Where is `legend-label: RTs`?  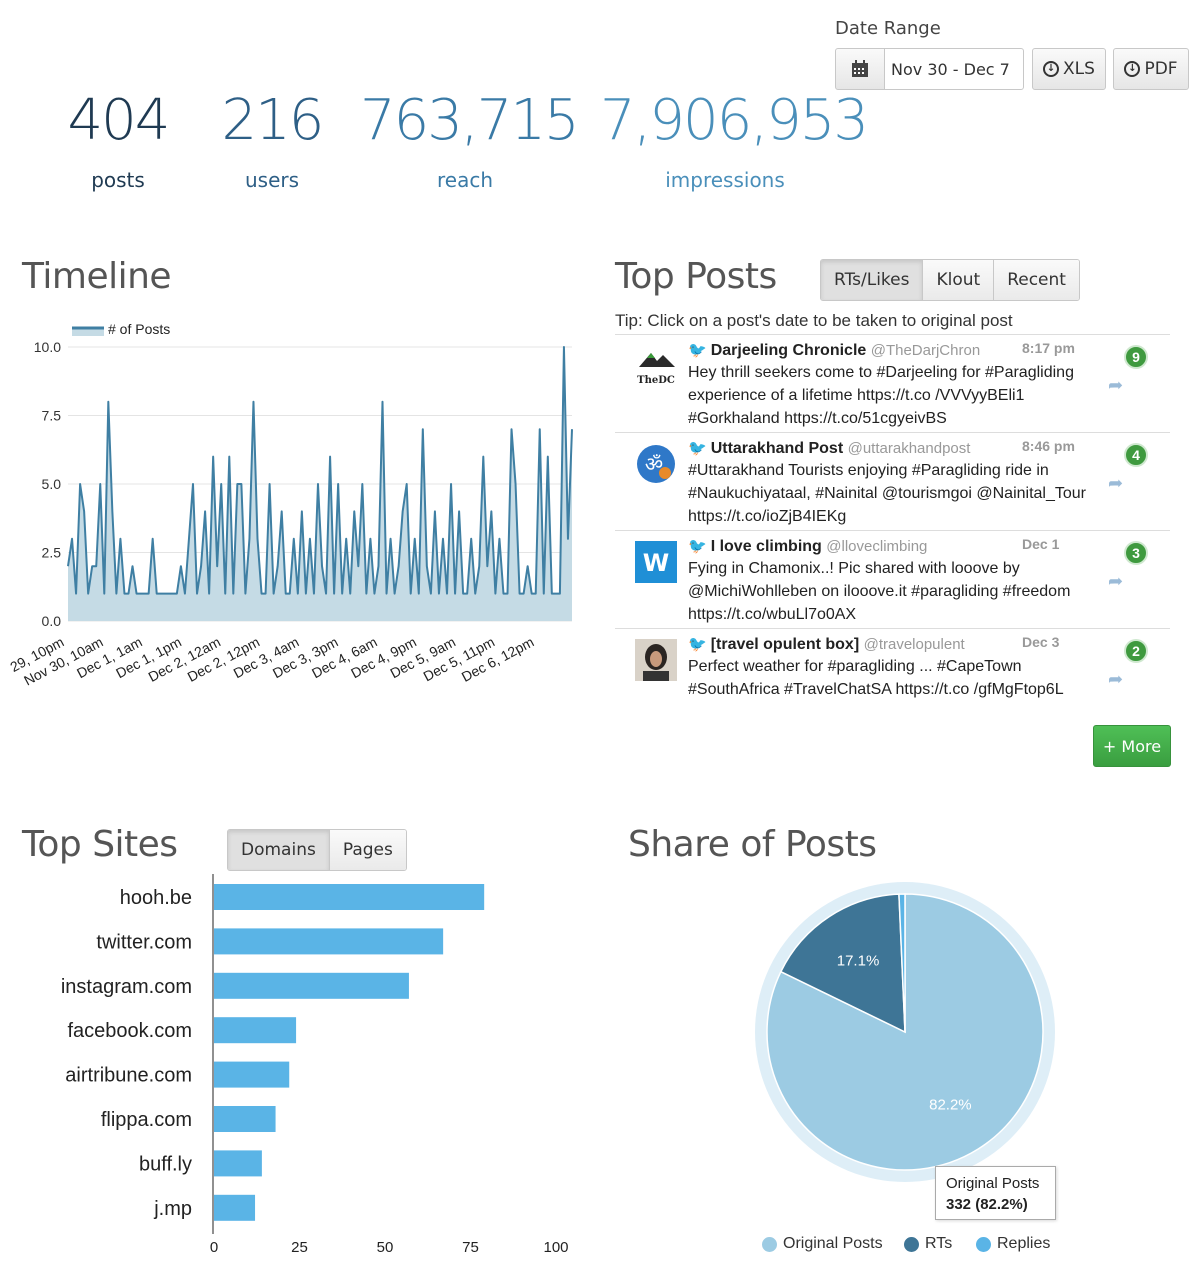 legend-label: RTs is located at coordinates (939, 1243).